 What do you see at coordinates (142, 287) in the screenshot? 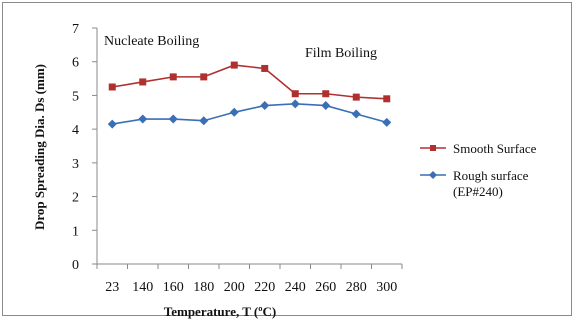
I see `x-tick-label: 140` at bounding box center [142, 287].